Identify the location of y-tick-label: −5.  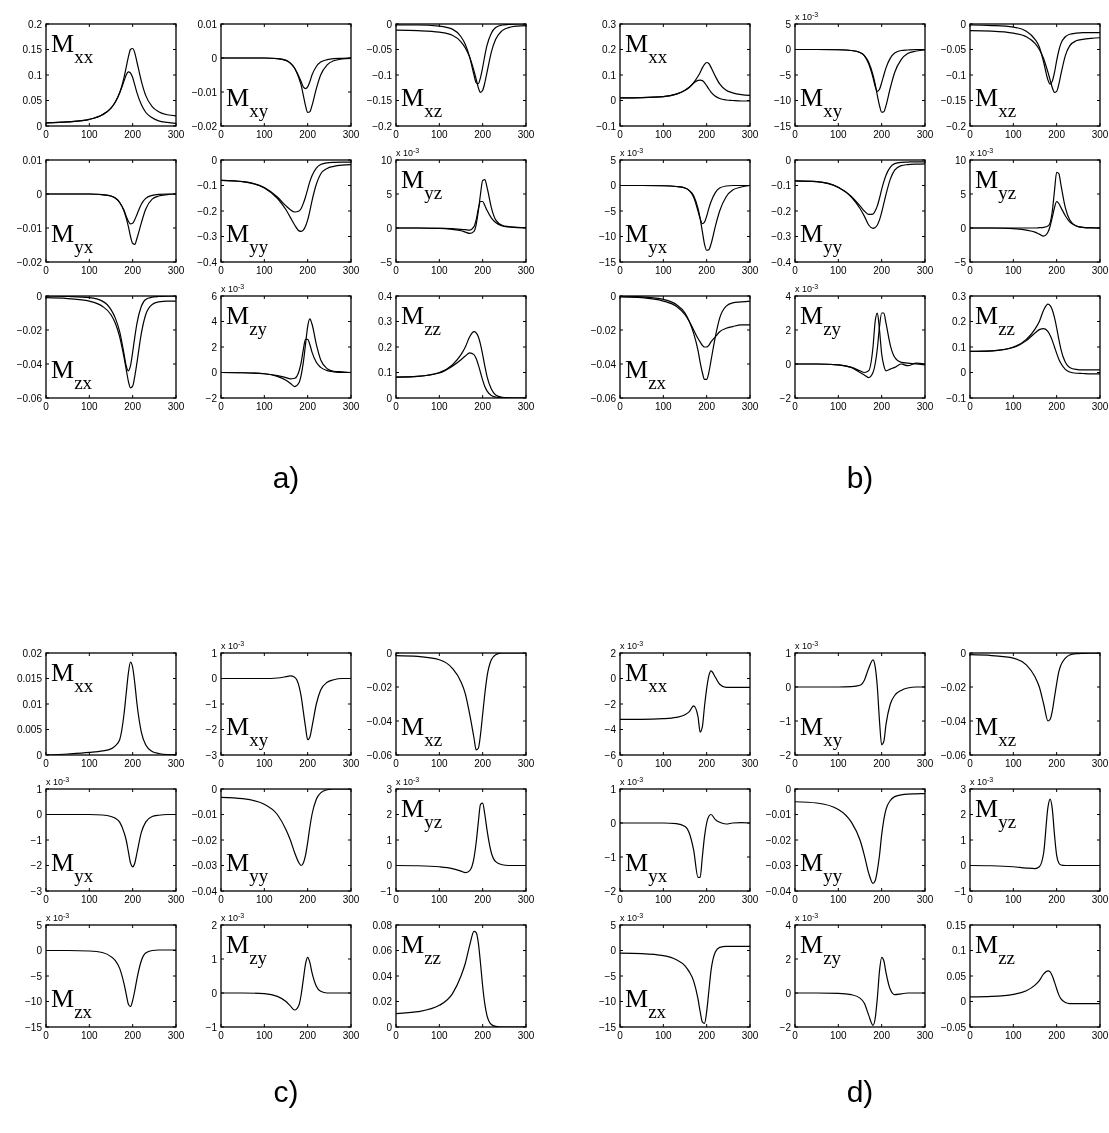
(960, 262).